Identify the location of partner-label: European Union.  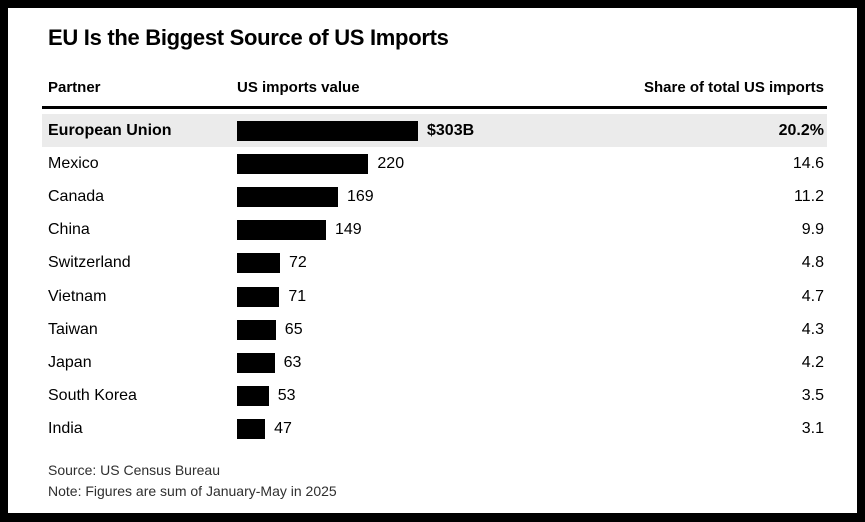
(110, 130).